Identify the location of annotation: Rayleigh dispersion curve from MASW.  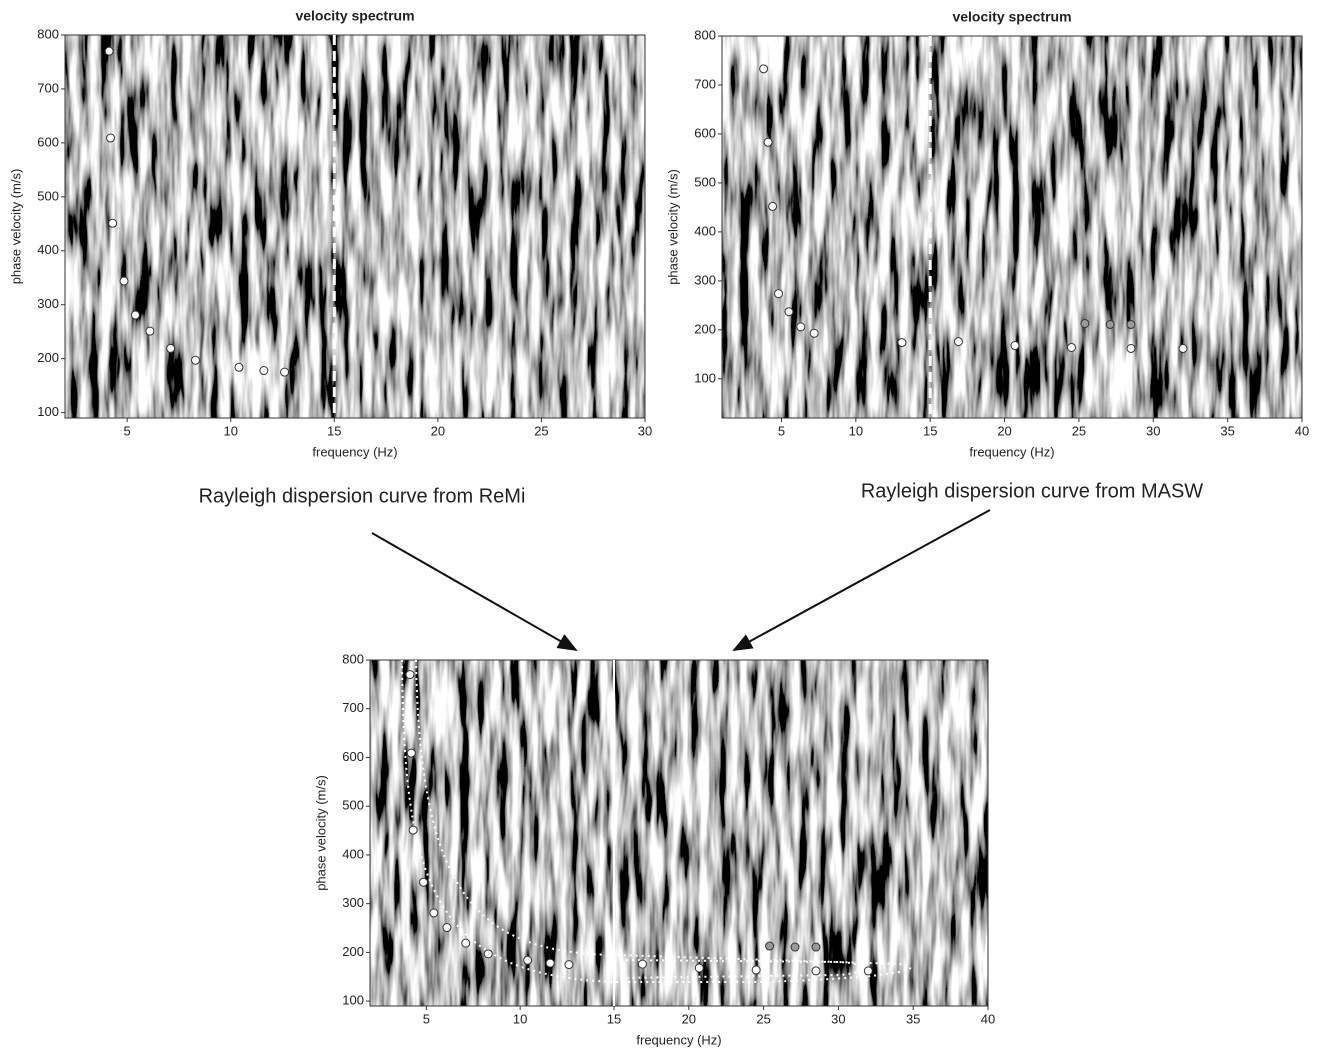
(1032, 491).